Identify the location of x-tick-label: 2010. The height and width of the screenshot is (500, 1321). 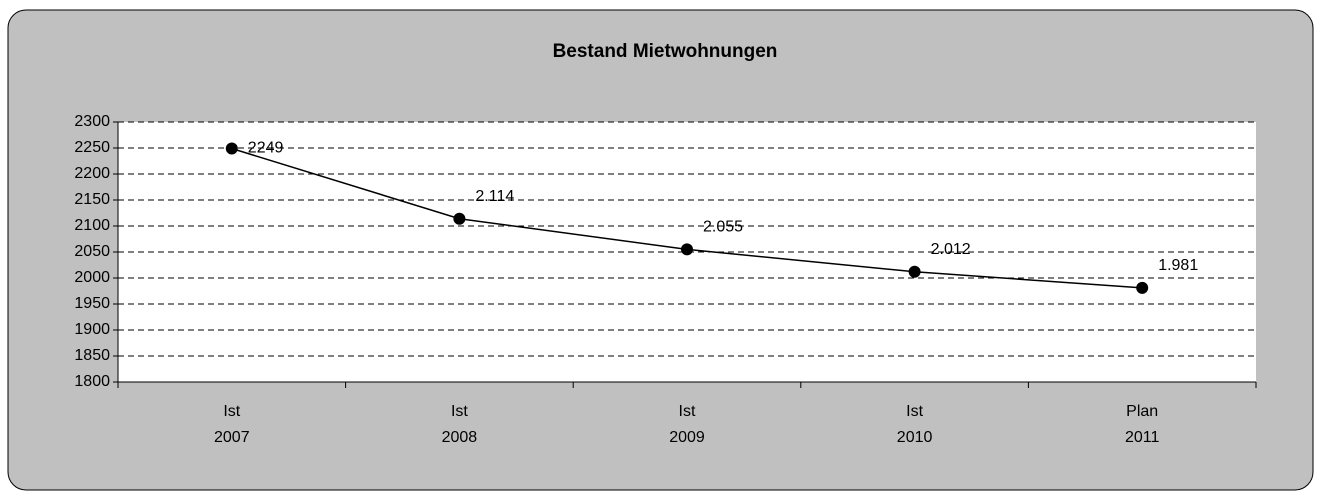
(915, 437).